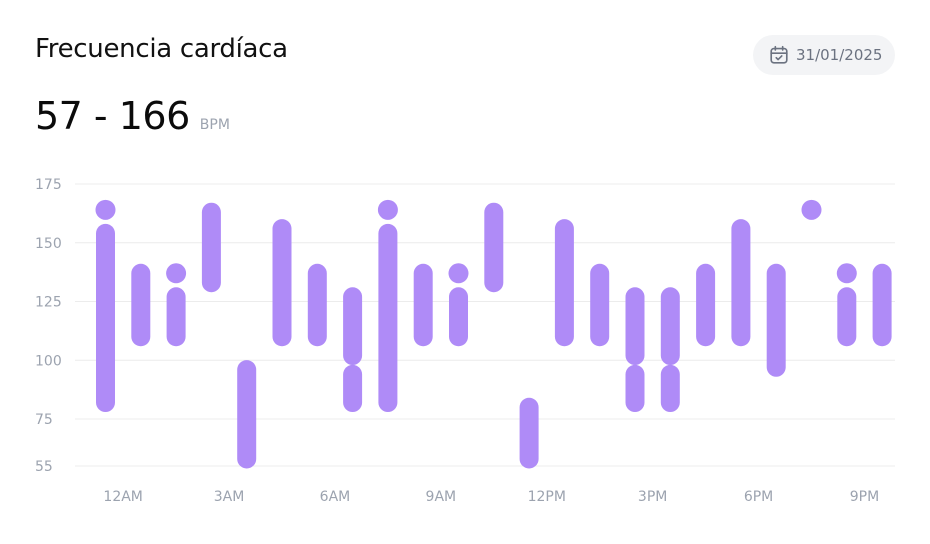  Describe the element at coordinates (122, 497) in the screenshot. I see `x-tick-label: 12AM` at that location.